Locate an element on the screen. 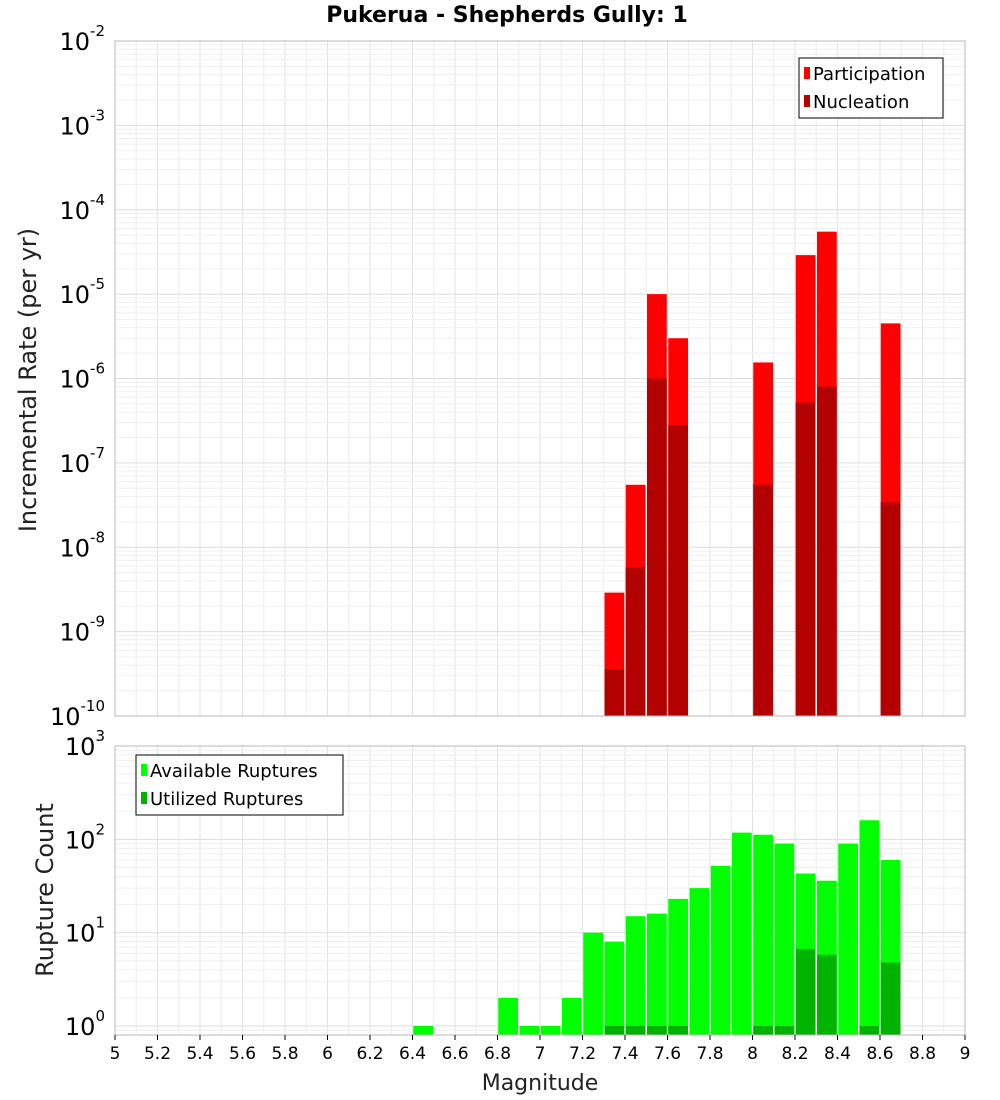 The height and width of the screenshot is (1100, 1000). x-tick-label: 9 is located at coordinates (965, 1054).